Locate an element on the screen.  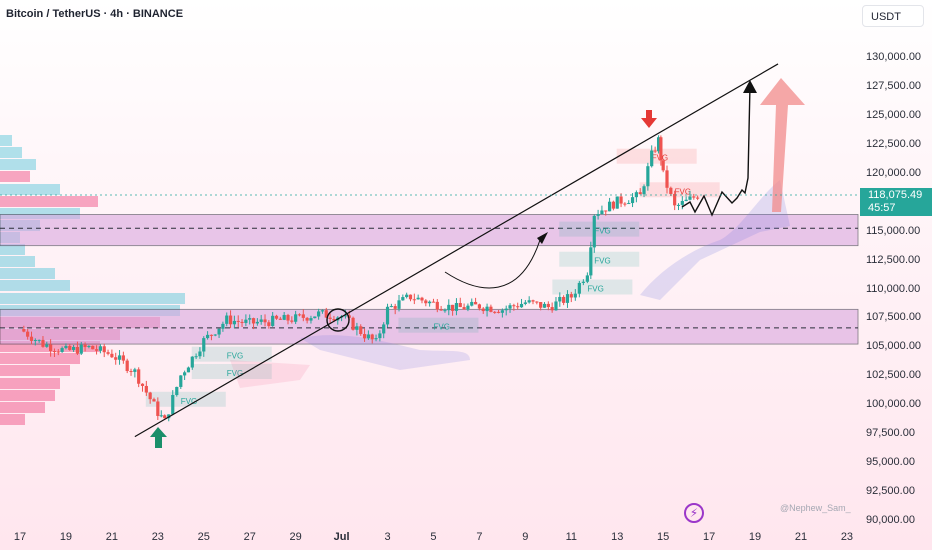
x-tick-label: 21 is located at coordinates (801, 537).